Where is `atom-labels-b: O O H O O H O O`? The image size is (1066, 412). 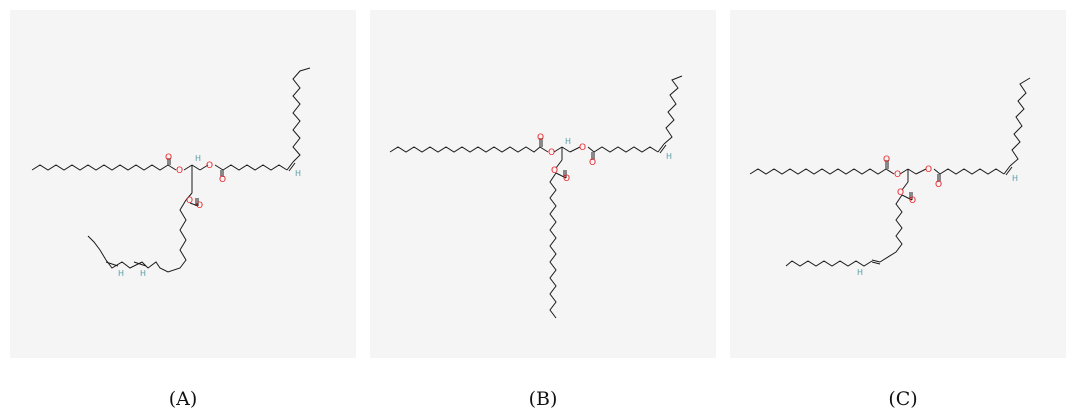 atom-labels-b: O O H O O H O O is located at coordinates (604, 158).